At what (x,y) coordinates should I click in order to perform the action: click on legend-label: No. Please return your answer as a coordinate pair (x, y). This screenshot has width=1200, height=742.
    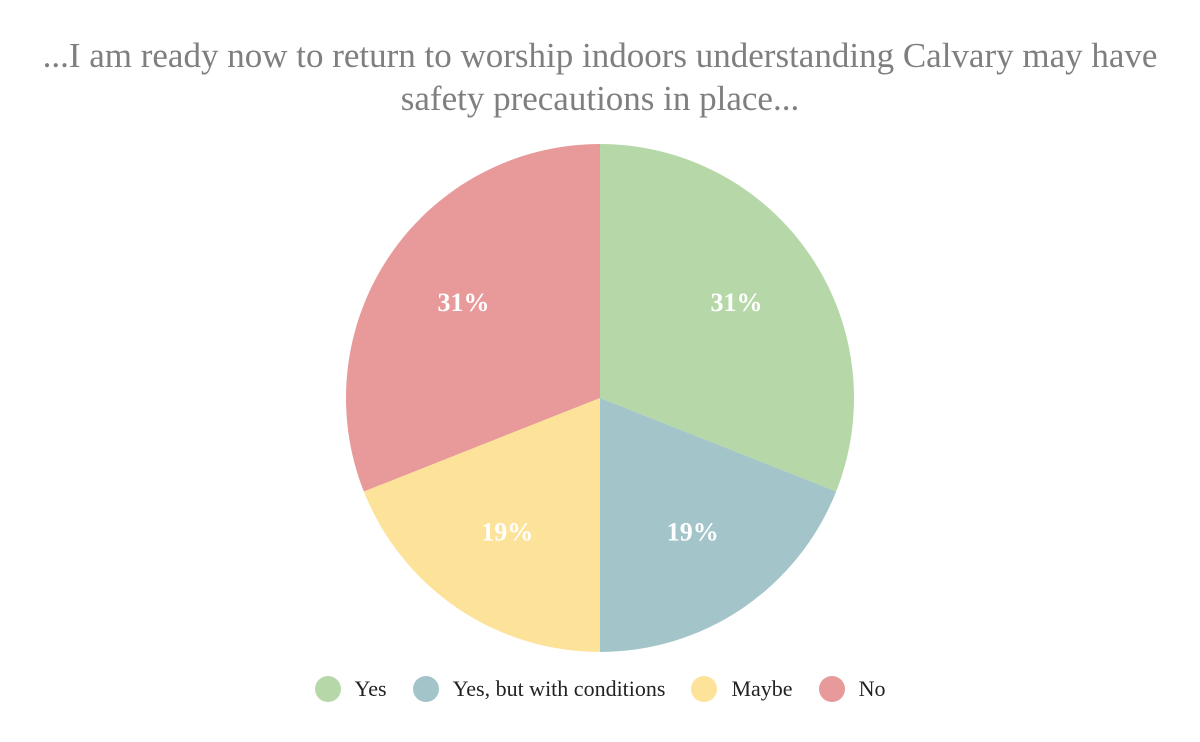
    Looking at the image, I should click on (872, 688).